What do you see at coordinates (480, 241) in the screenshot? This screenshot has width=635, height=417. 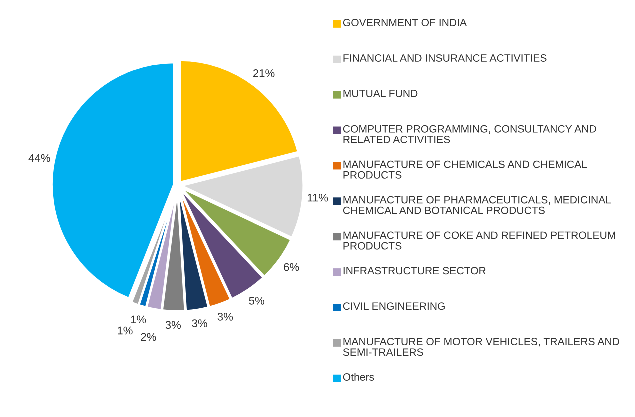 I see `legend-label: MANUFACTURE OF COKE AND REFINED PETROLEUM PRODUCTS` at bounding box center [480, 241].